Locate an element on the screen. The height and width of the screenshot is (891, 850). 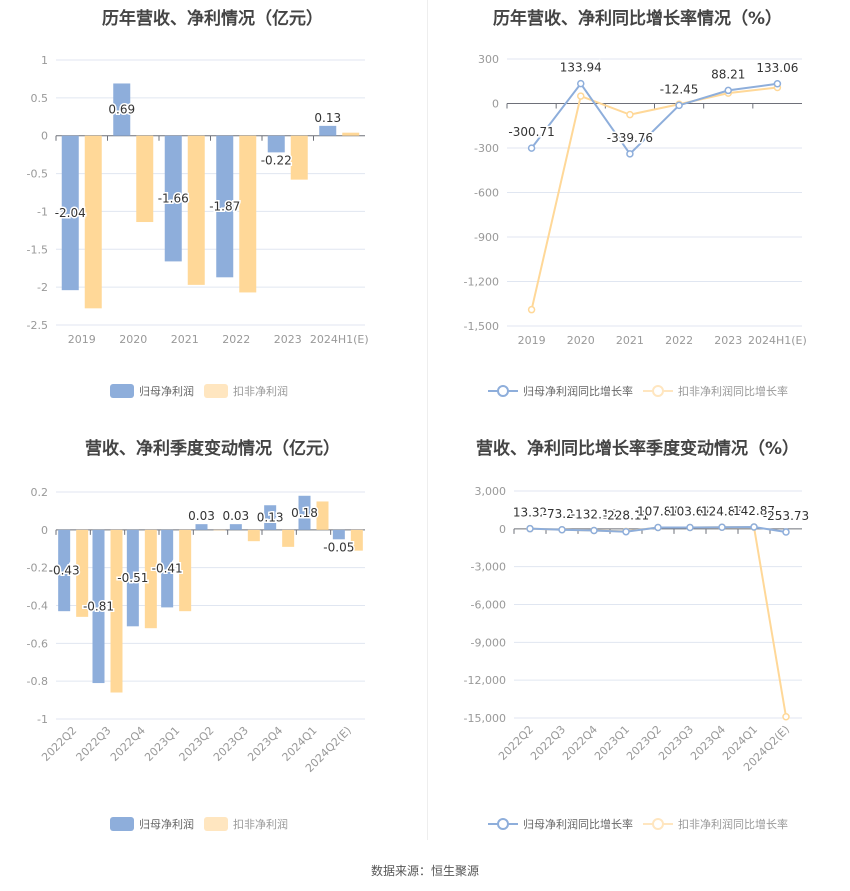
legend-line-icon is located at coordinates (658, 824).